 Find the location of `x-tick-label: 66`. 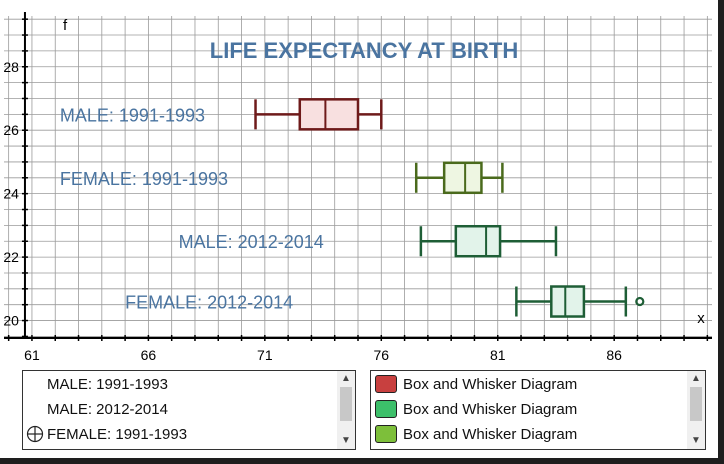

x-tick-label: 66 is located at coordinates (149, 353).